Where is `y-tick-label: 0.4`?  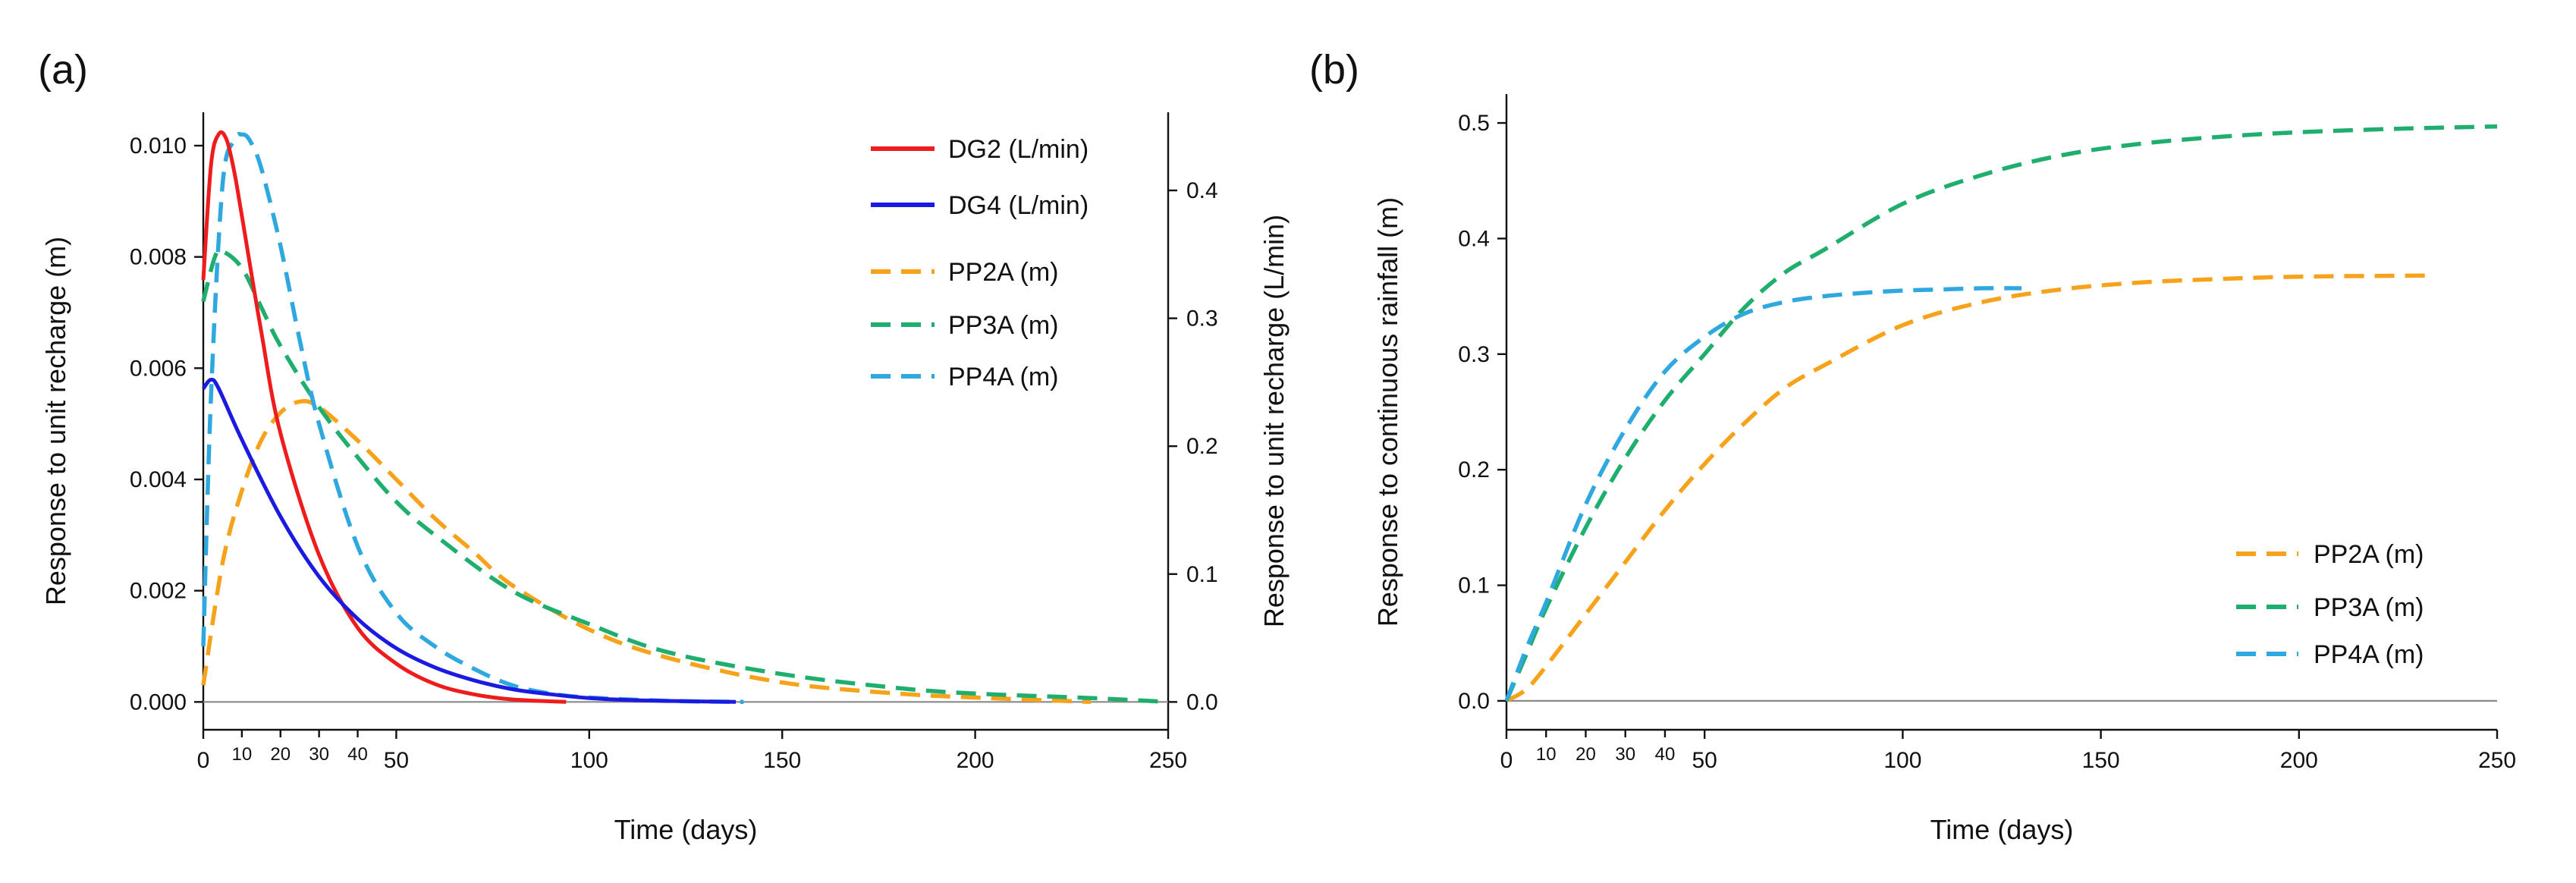
y-tick-label: 0.4 is located at coordinates (1474, 239).